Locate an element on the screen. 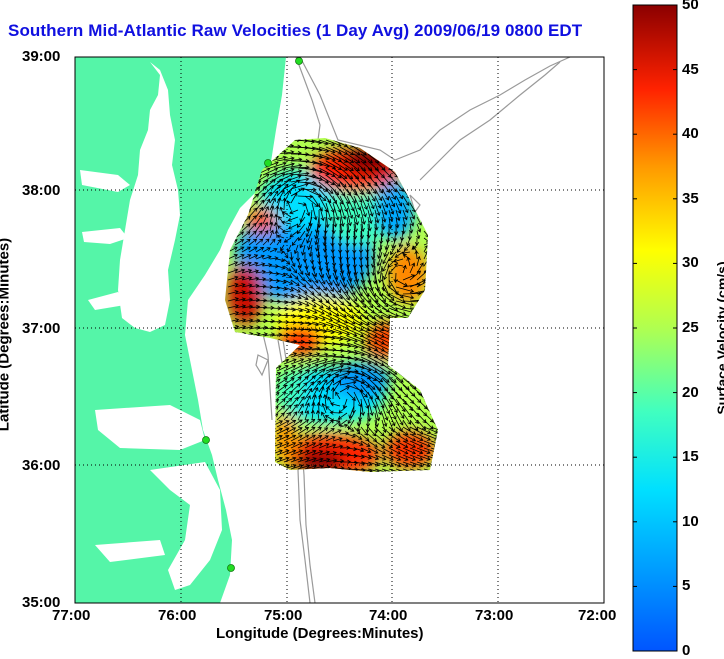 This screenshot has height=659, width=724. x-tick-label: 74:00 is located at coordinates (388, 615).